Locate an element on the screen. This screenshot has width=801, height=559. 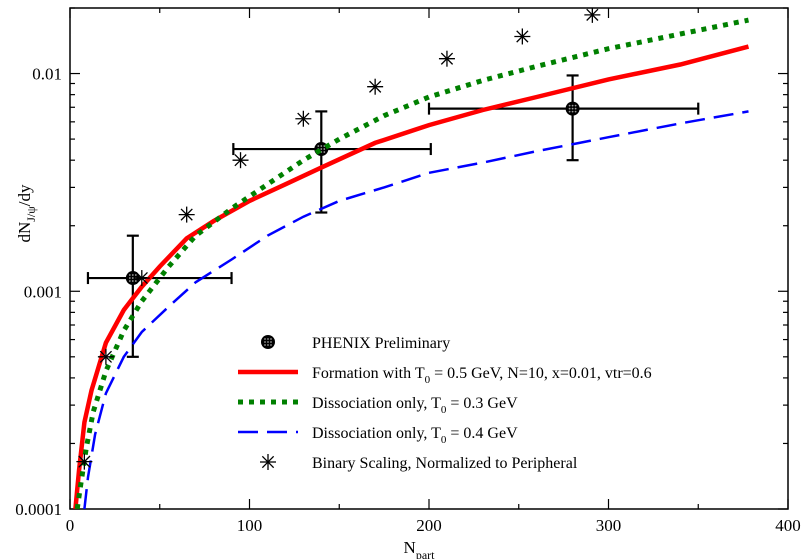
legend-entry: Binary Scaling, Normalized to Peripheral is located at coordinates (419, 463).